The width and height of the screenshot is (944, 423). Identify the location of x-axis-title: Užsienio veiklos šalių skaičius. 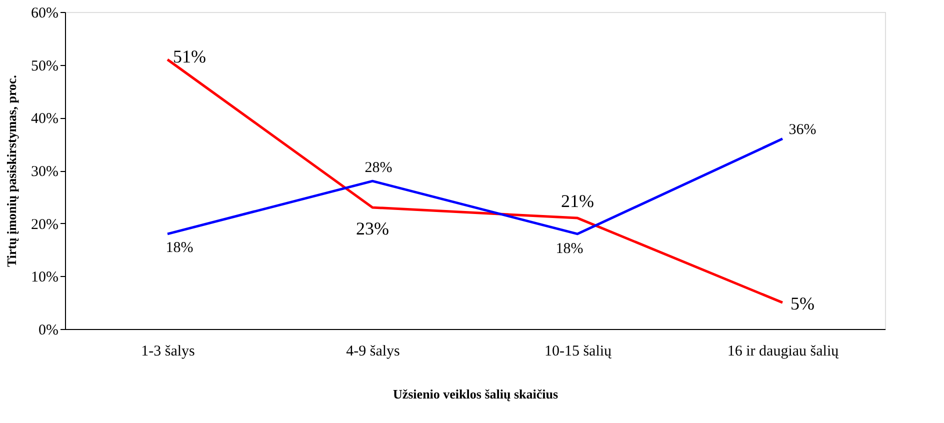
(475, 394).